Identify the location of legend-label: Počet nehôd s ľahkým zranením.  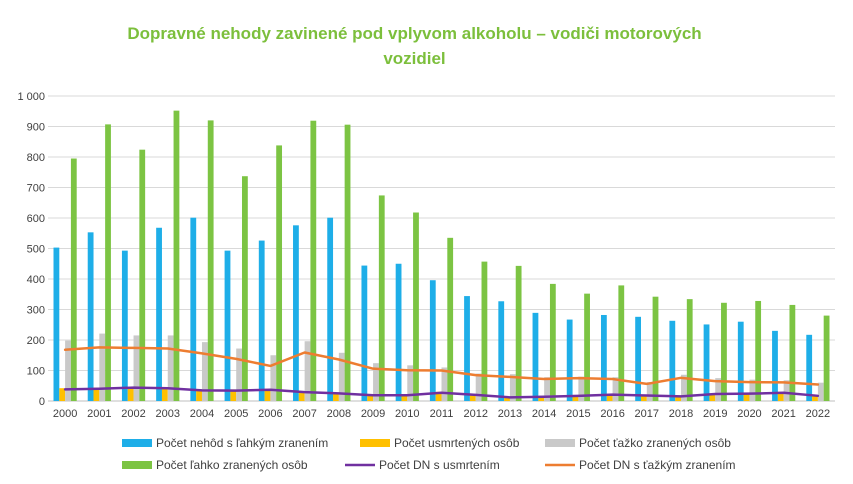
(242, 443).